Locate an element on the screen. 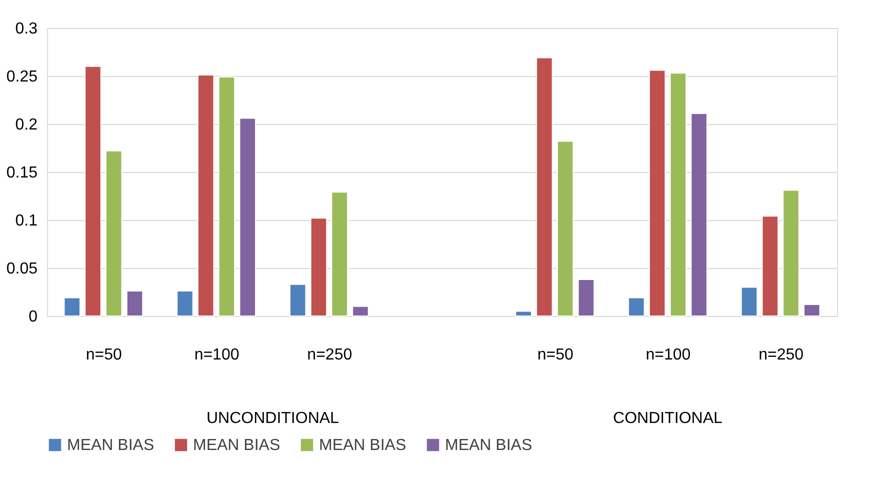 Image resolution: width=876 pixels, height=484 pixels. y-tick-label: 0.15 is located at coordinates (22, 173).